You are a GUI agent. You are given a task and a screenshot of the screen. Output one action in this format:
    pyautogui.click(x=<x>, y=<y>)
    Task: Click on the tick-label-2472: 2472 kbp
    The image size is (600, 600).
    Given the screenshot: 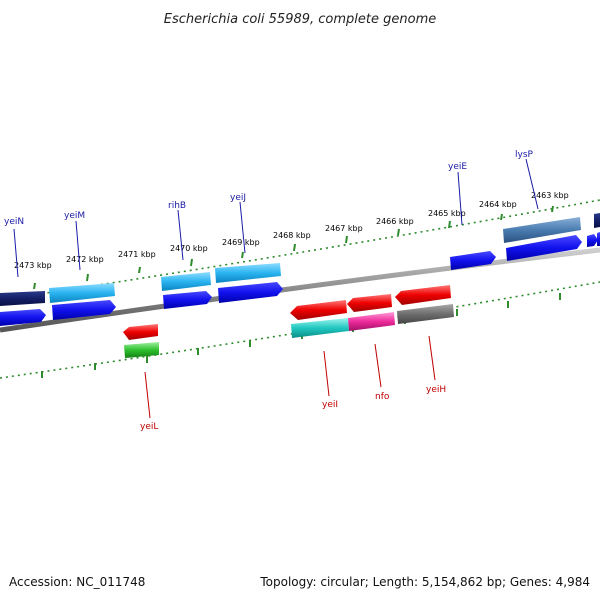 What is the action you would take?
    pyautogui.click(x=85, y=259)
    